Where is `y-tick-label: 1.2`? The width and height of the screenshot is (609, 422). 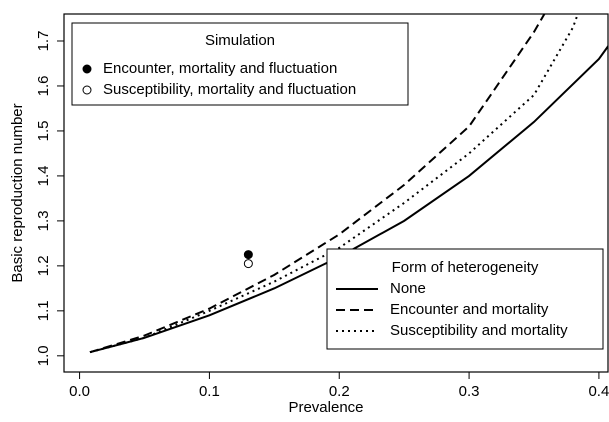 y-tick-label: 1.2 is located at coordinates (43, 265).